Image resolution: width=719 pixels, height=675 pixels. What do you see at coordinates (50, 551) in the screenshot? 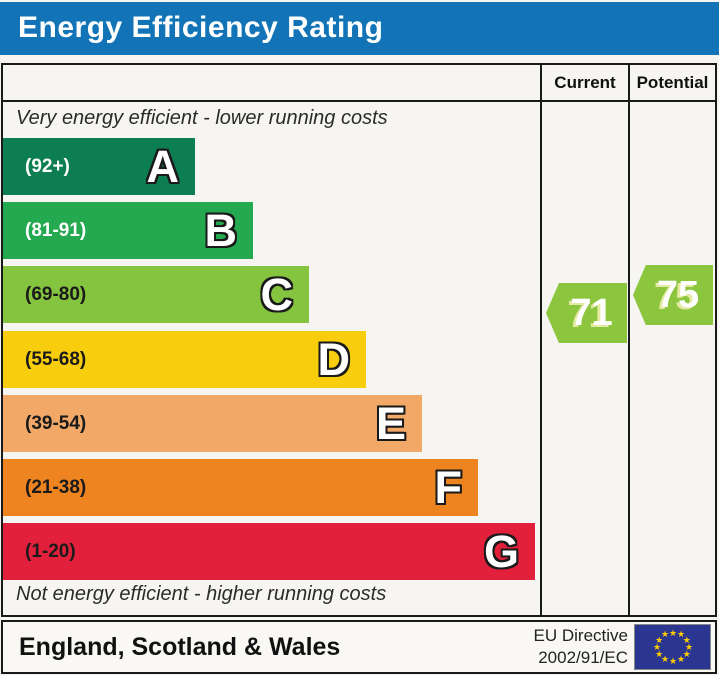
I see `band-range-label: (1-20)` at bounding box center [50, 551].